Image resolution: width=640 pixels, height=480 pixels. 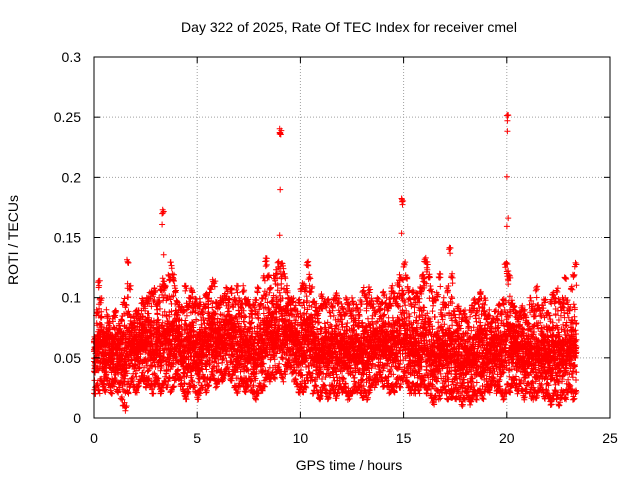 What do you see at coordinates (610, 438) in the screenshot?
I see `x-tick-label: 25` at bounding box center [610, 438].